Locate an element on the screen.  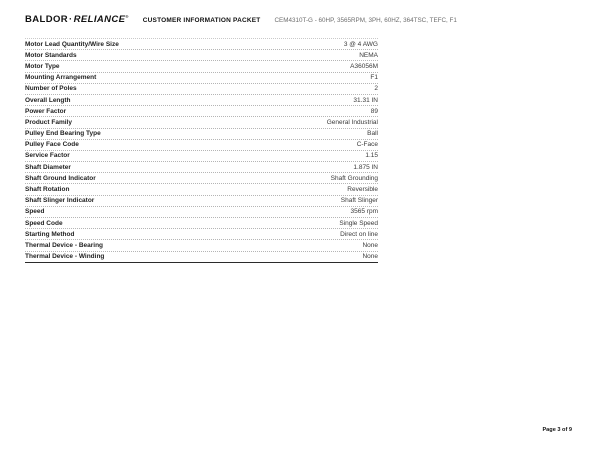
spec-value: 1.875 IN is located at coordinates (365, 167).